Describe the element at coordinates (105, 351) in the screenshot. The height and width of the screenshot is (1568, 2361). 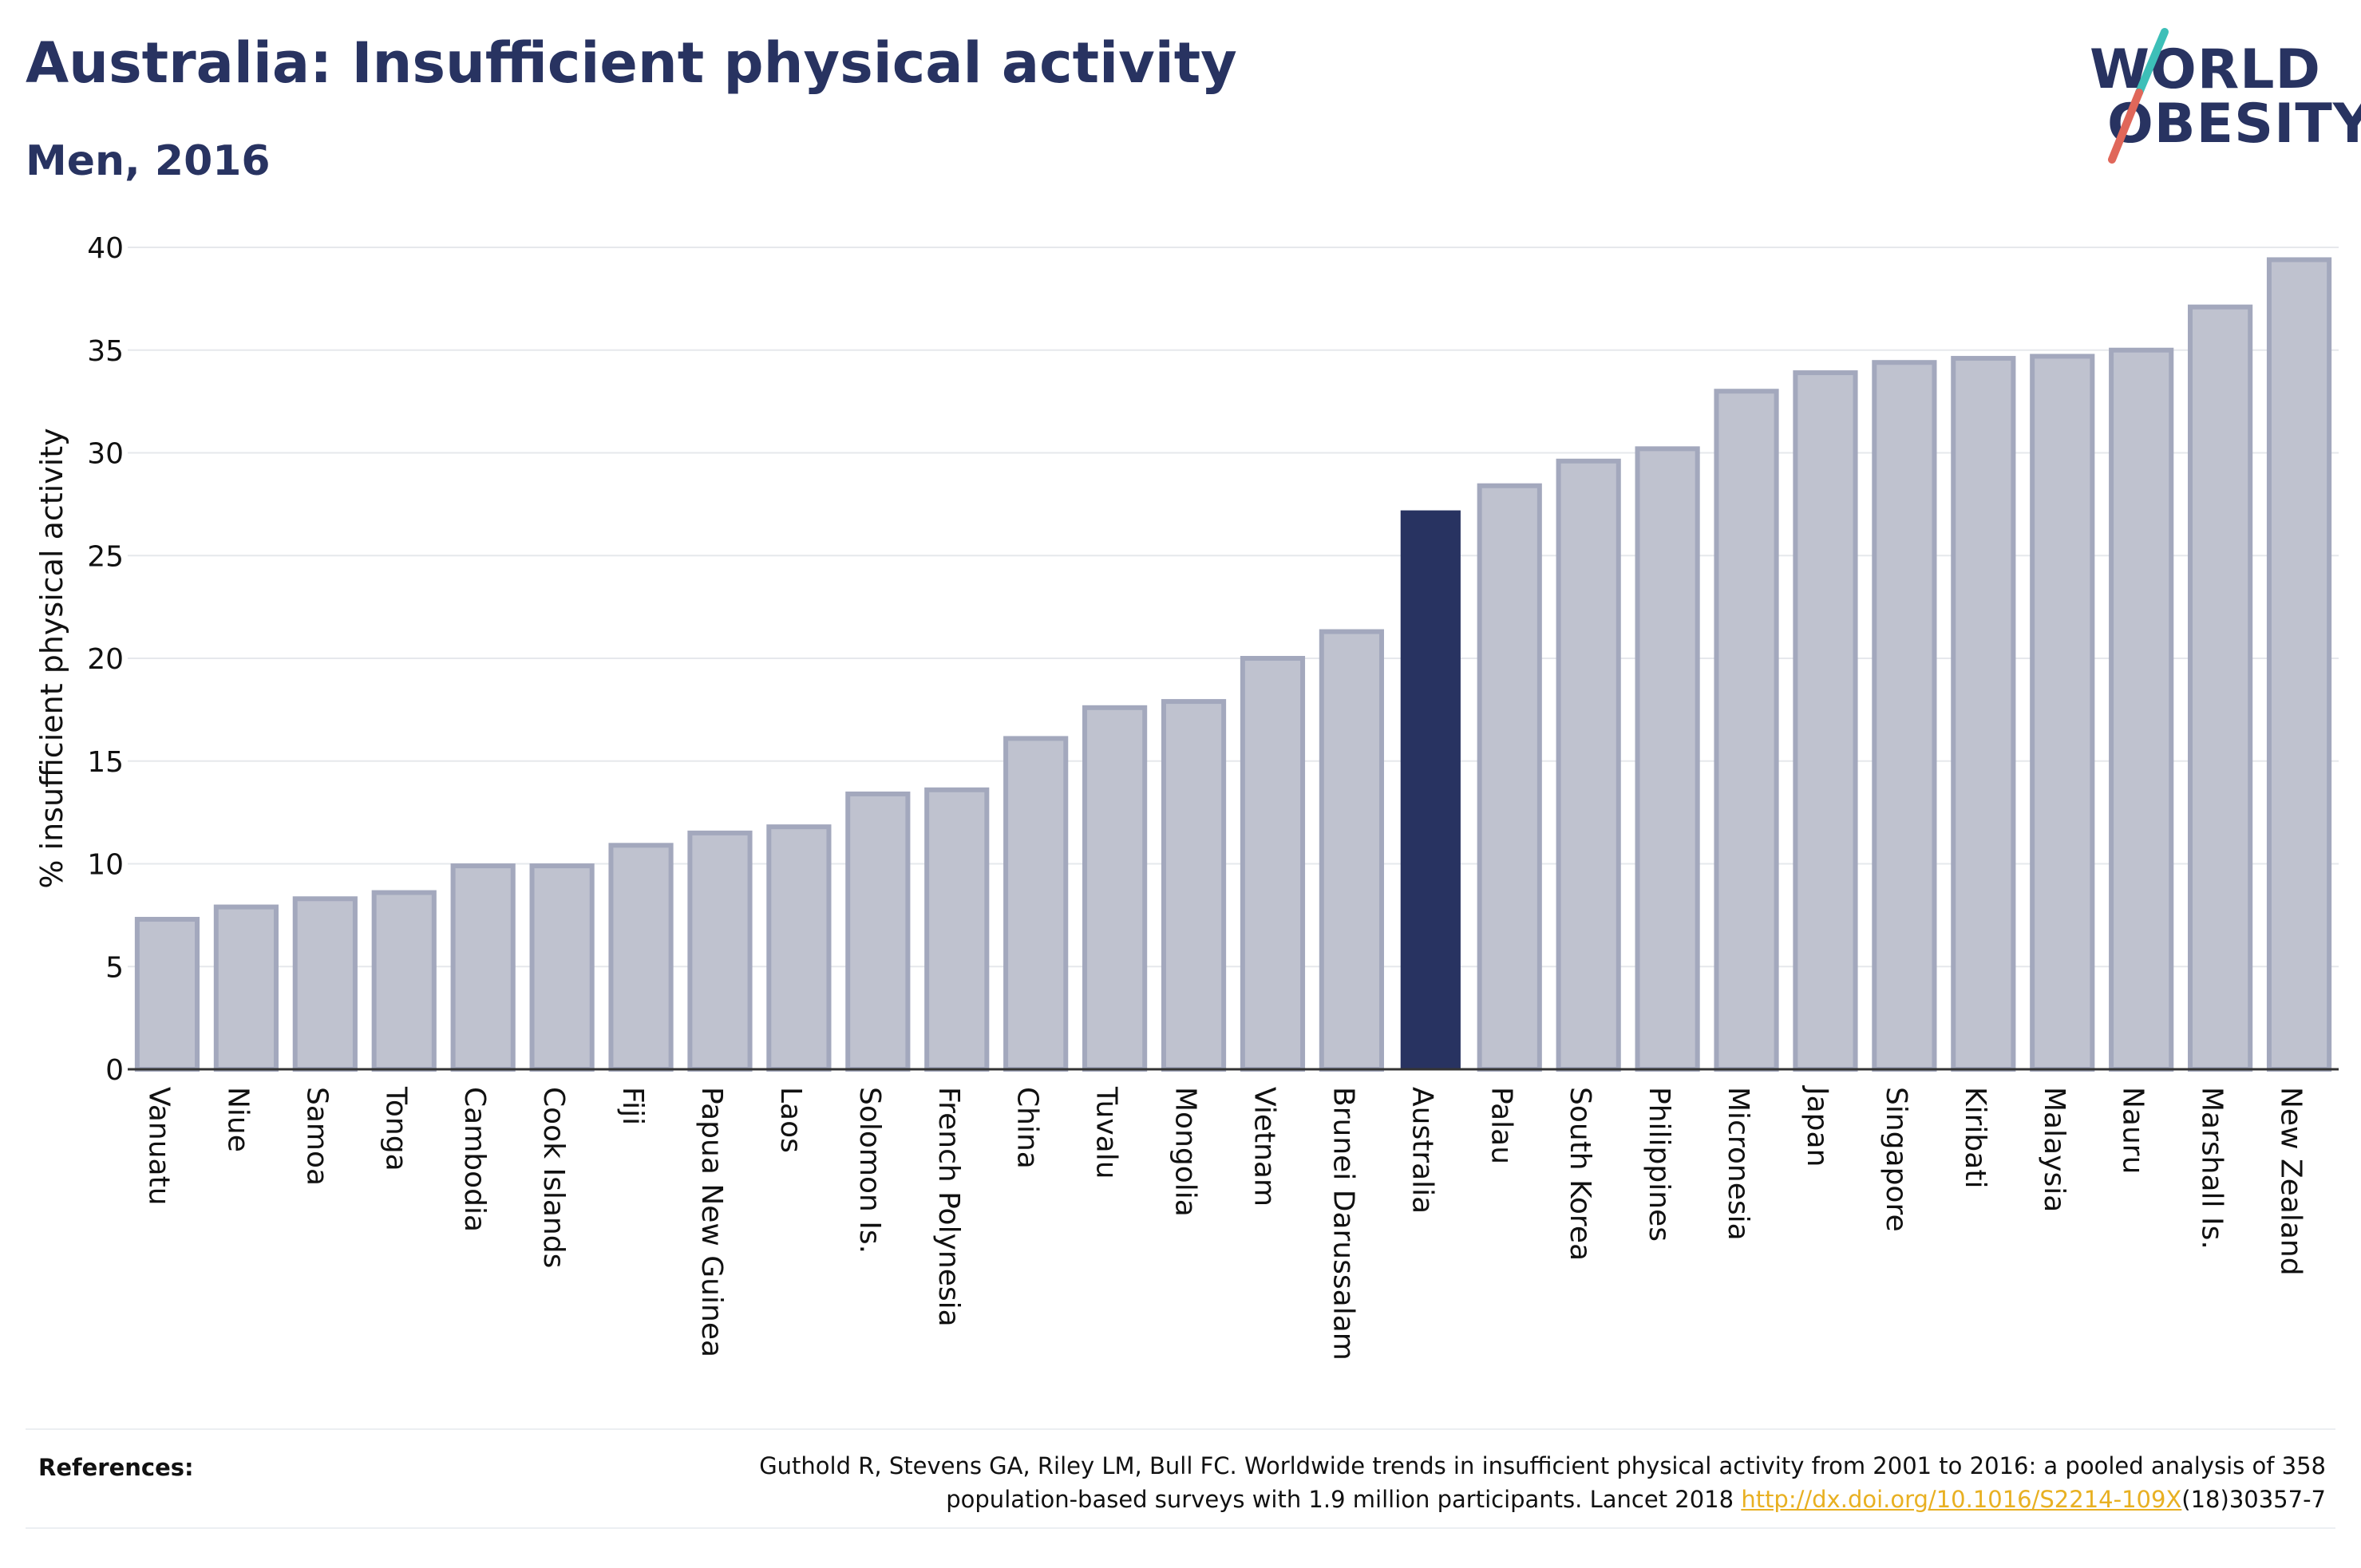
I see `y-tick-label: 35` at that location.